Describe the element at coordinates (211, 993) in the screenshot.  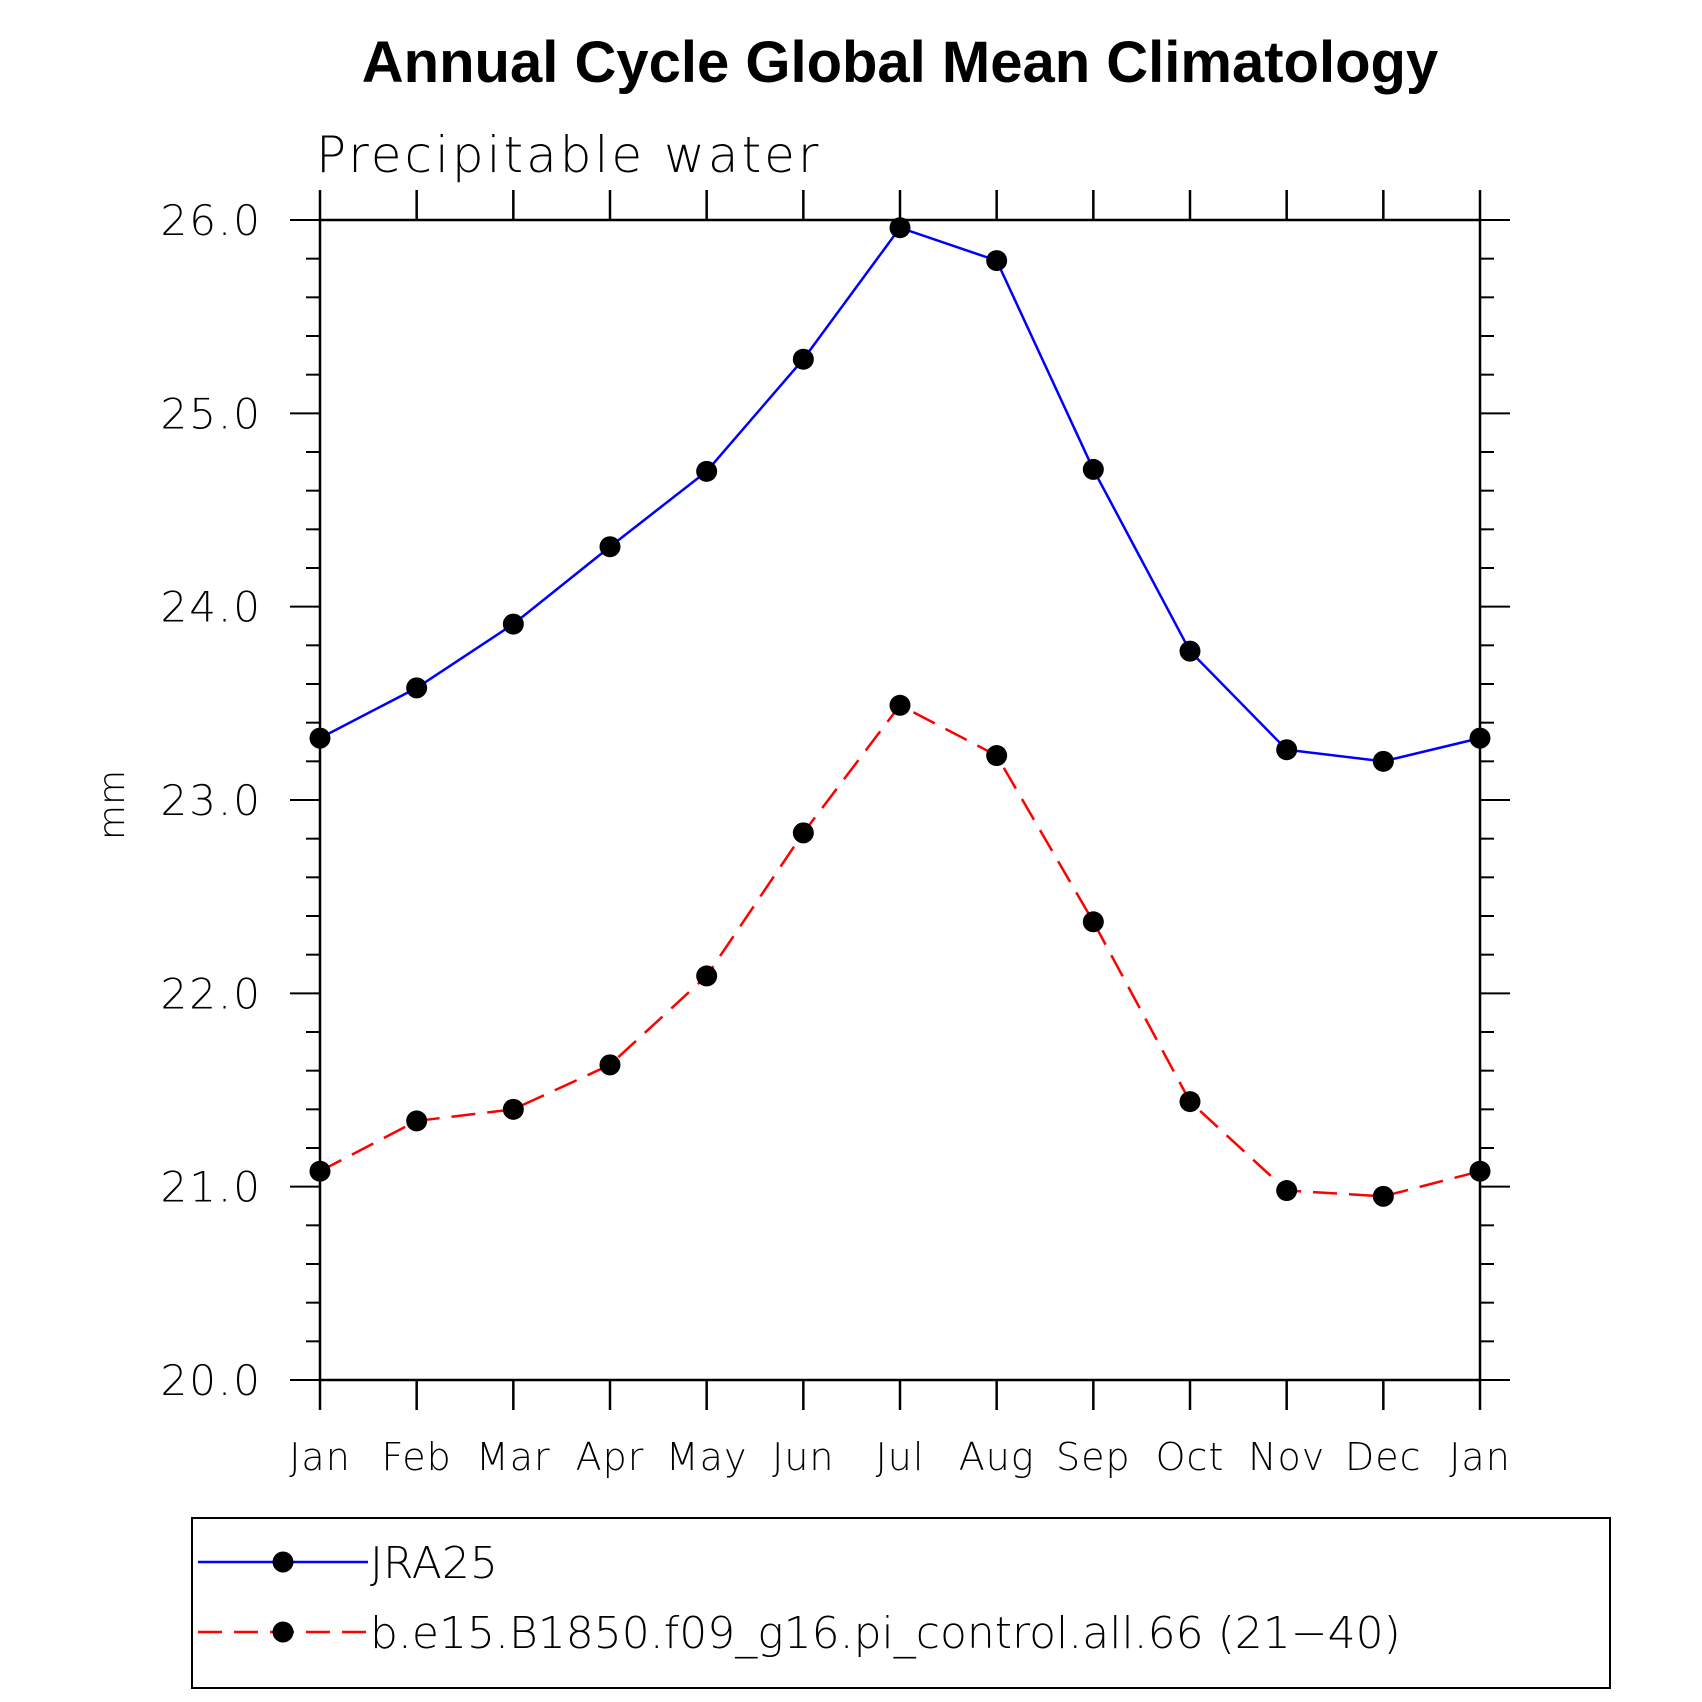
I see `y-tick-label: 22.0` at that location.